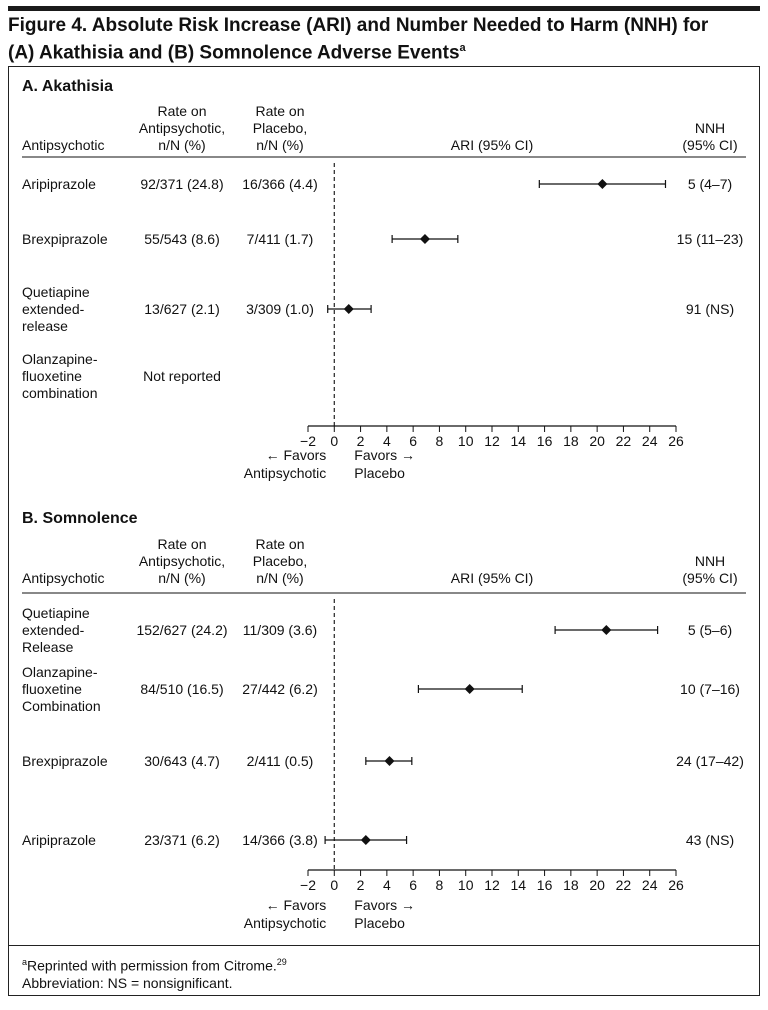  What do you see at coordinates (280, 239) in the screenshot?
I see `panel-a-row-2-rate-placebo: 7/411 (1.7)` at bounding box center [280, 239].